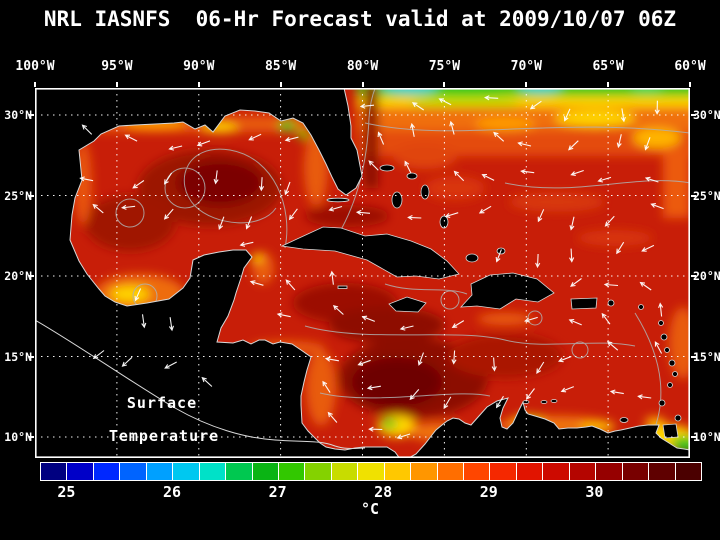 The width and height of the screenshot is (720, 540). What do you see at coordinates (66, 492) in the screenshot?
I see `colorbar-tick-label: 25` at bounding box center [66, 492].